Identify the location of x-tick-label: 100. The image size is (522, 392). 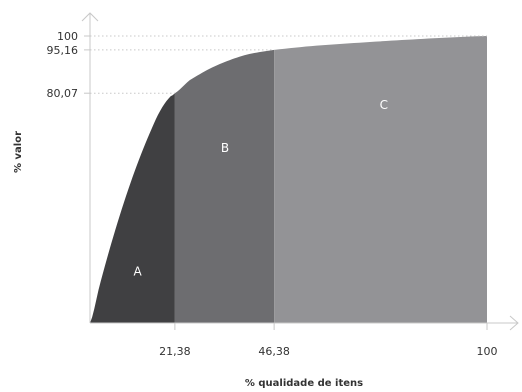
(487, 351).